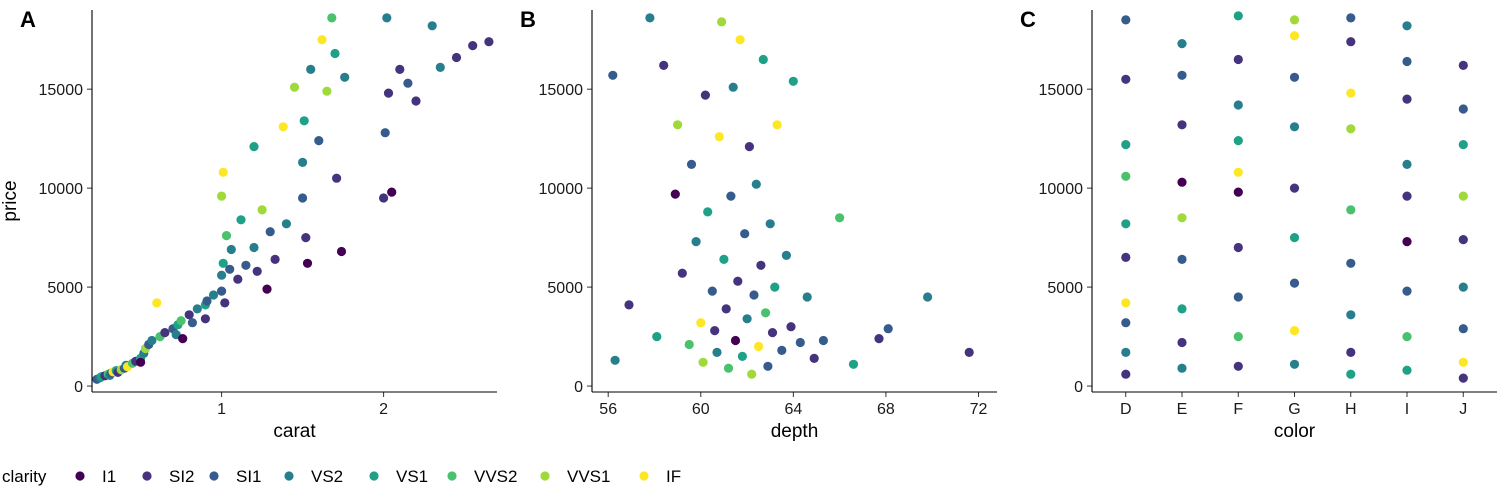  I want to click on x-tick-label: J, so click(1463, 409).